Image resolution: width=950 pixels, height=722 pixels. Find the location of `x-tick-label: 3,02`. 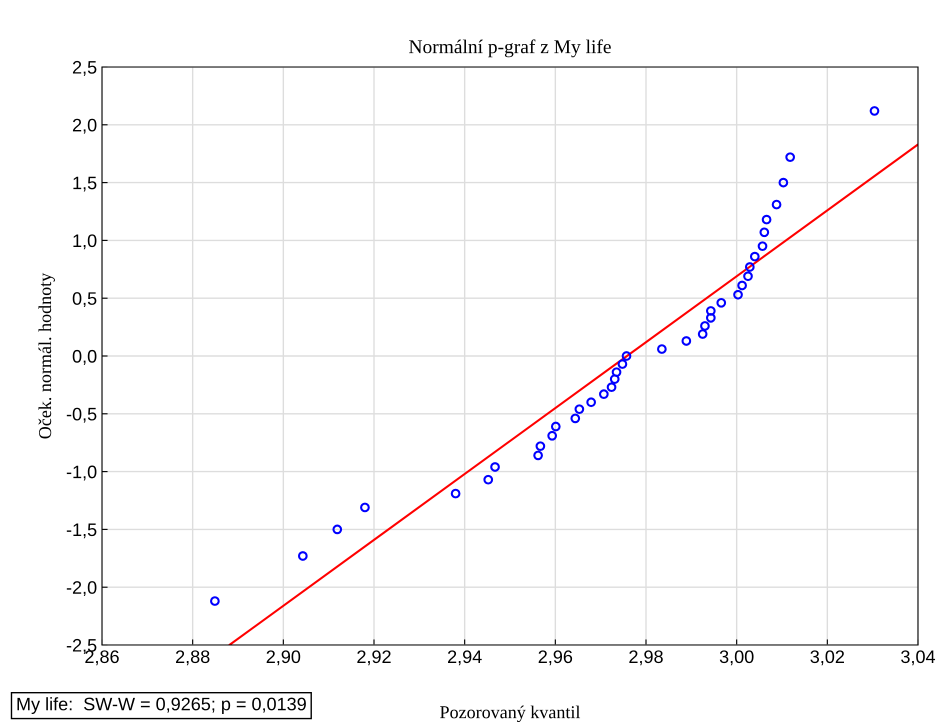

x-tick-label: 3,02 is located at coordinates (827, 658).